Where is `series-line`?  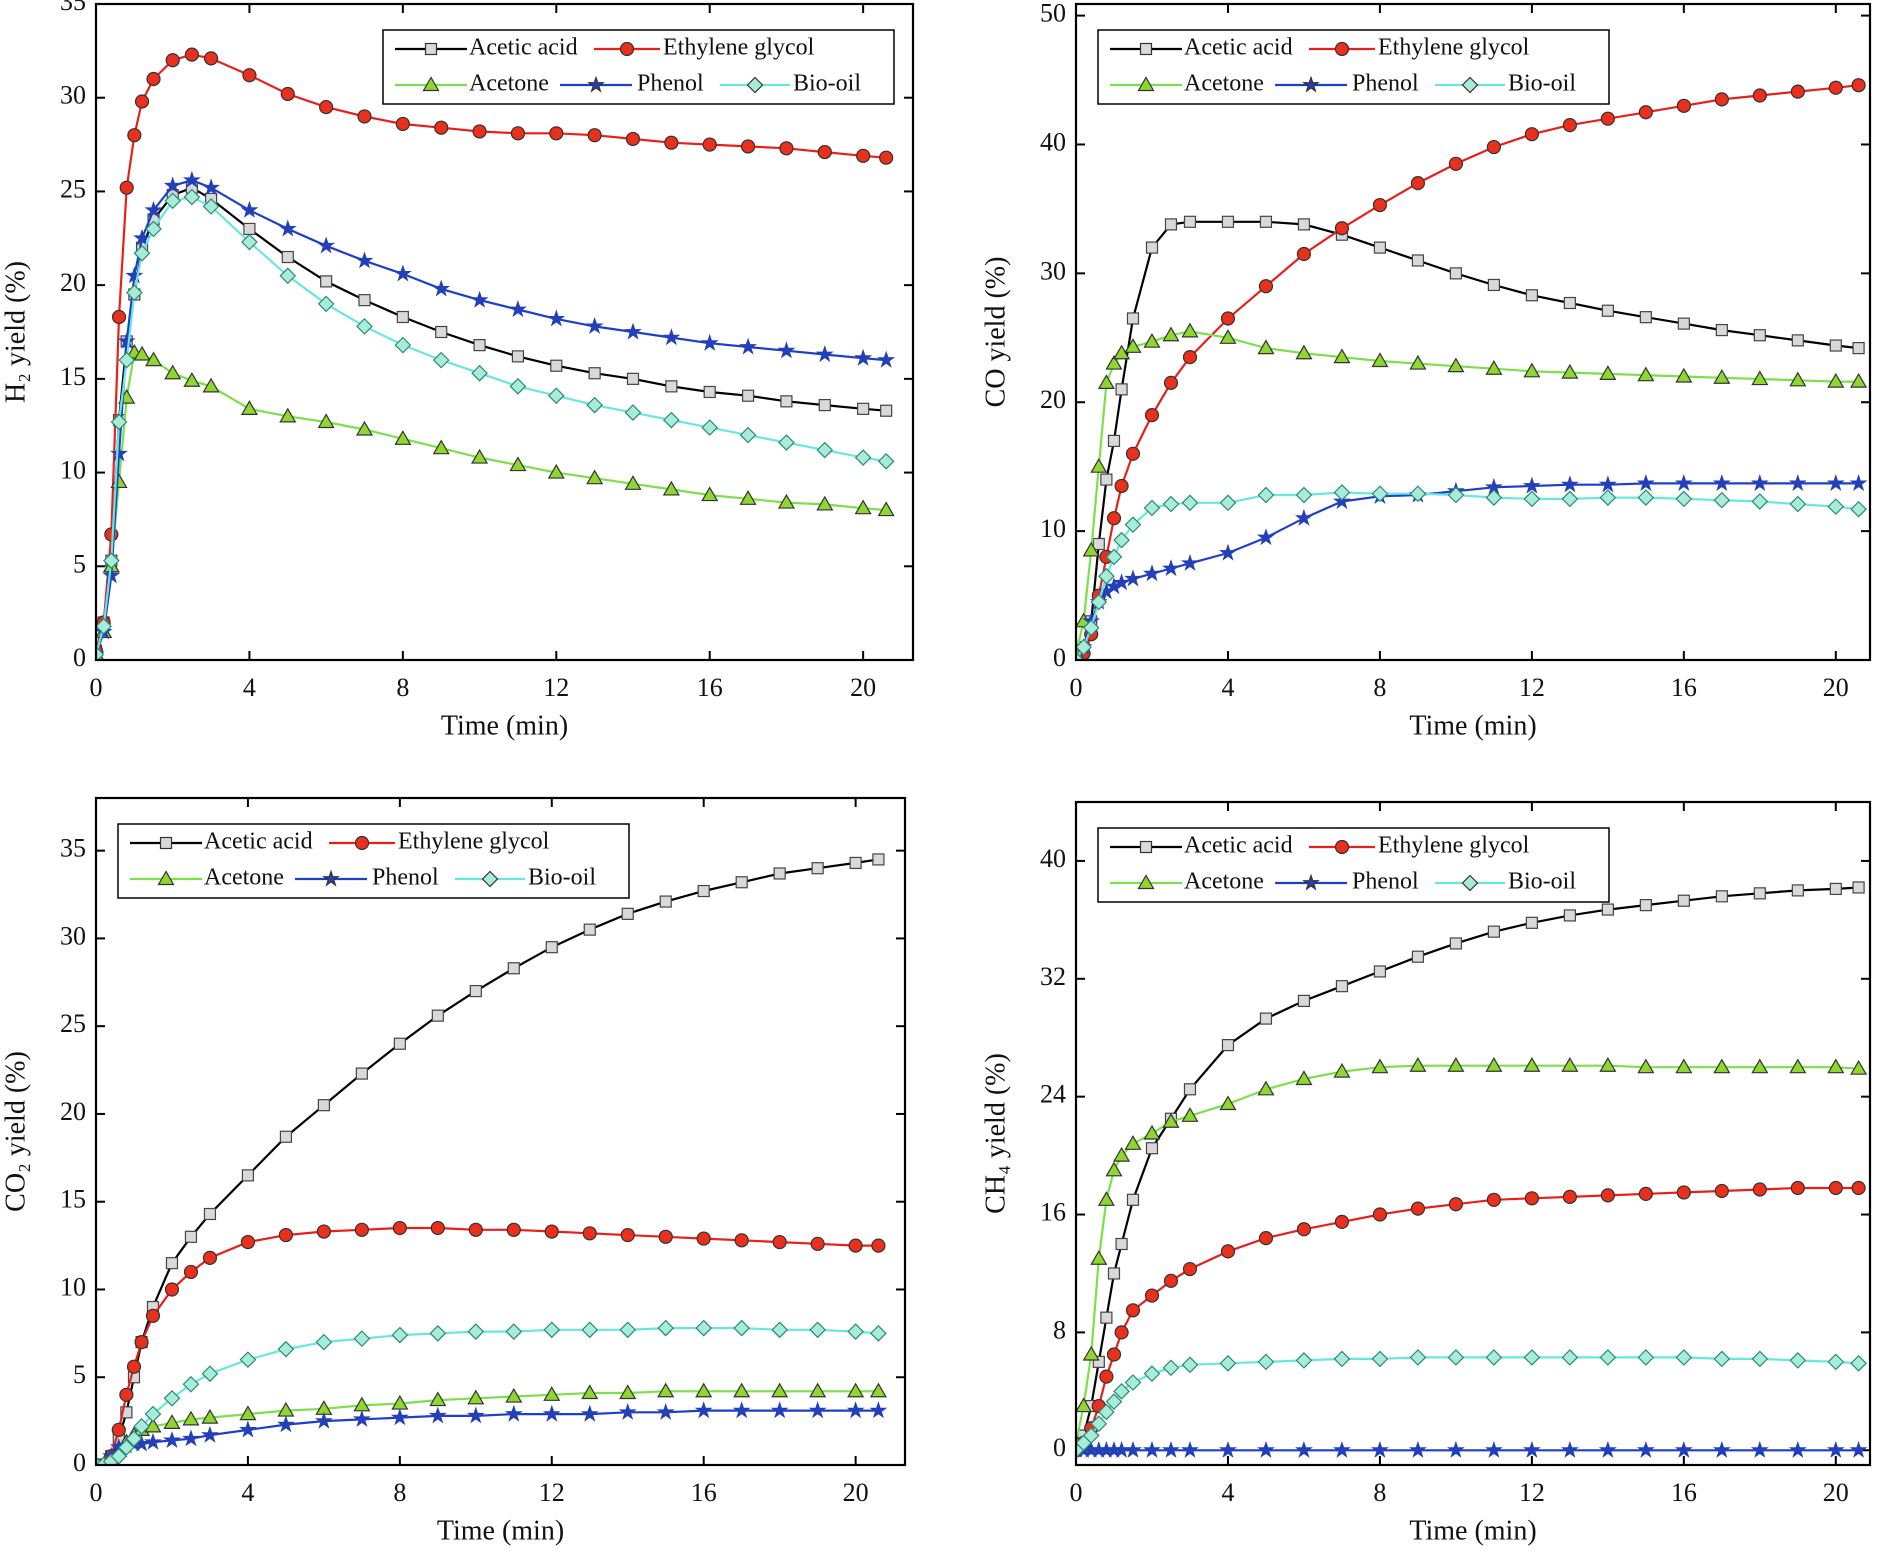
series-line is located at coordinates (487, 1427).